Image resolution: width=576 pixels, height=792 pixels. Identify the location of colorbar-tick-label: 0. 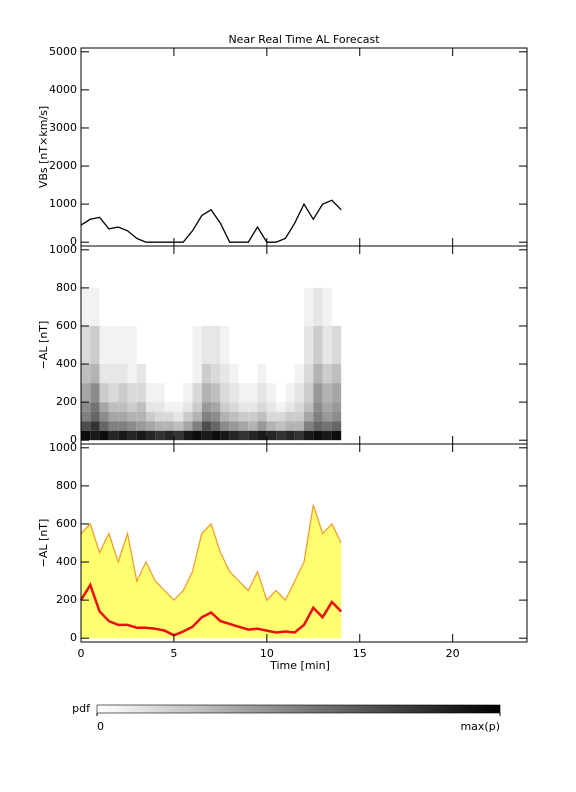
(100, 726).